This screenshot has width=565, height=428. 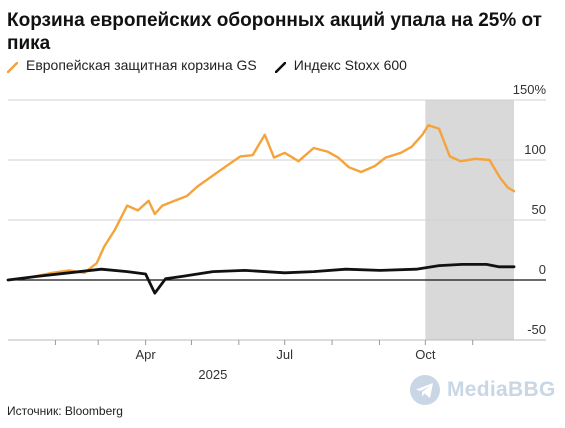 What do you see at coordinates (501, 389) in the screenshot?
I see `watermark-text: MediaBBG` at bounding box center [501, 389].